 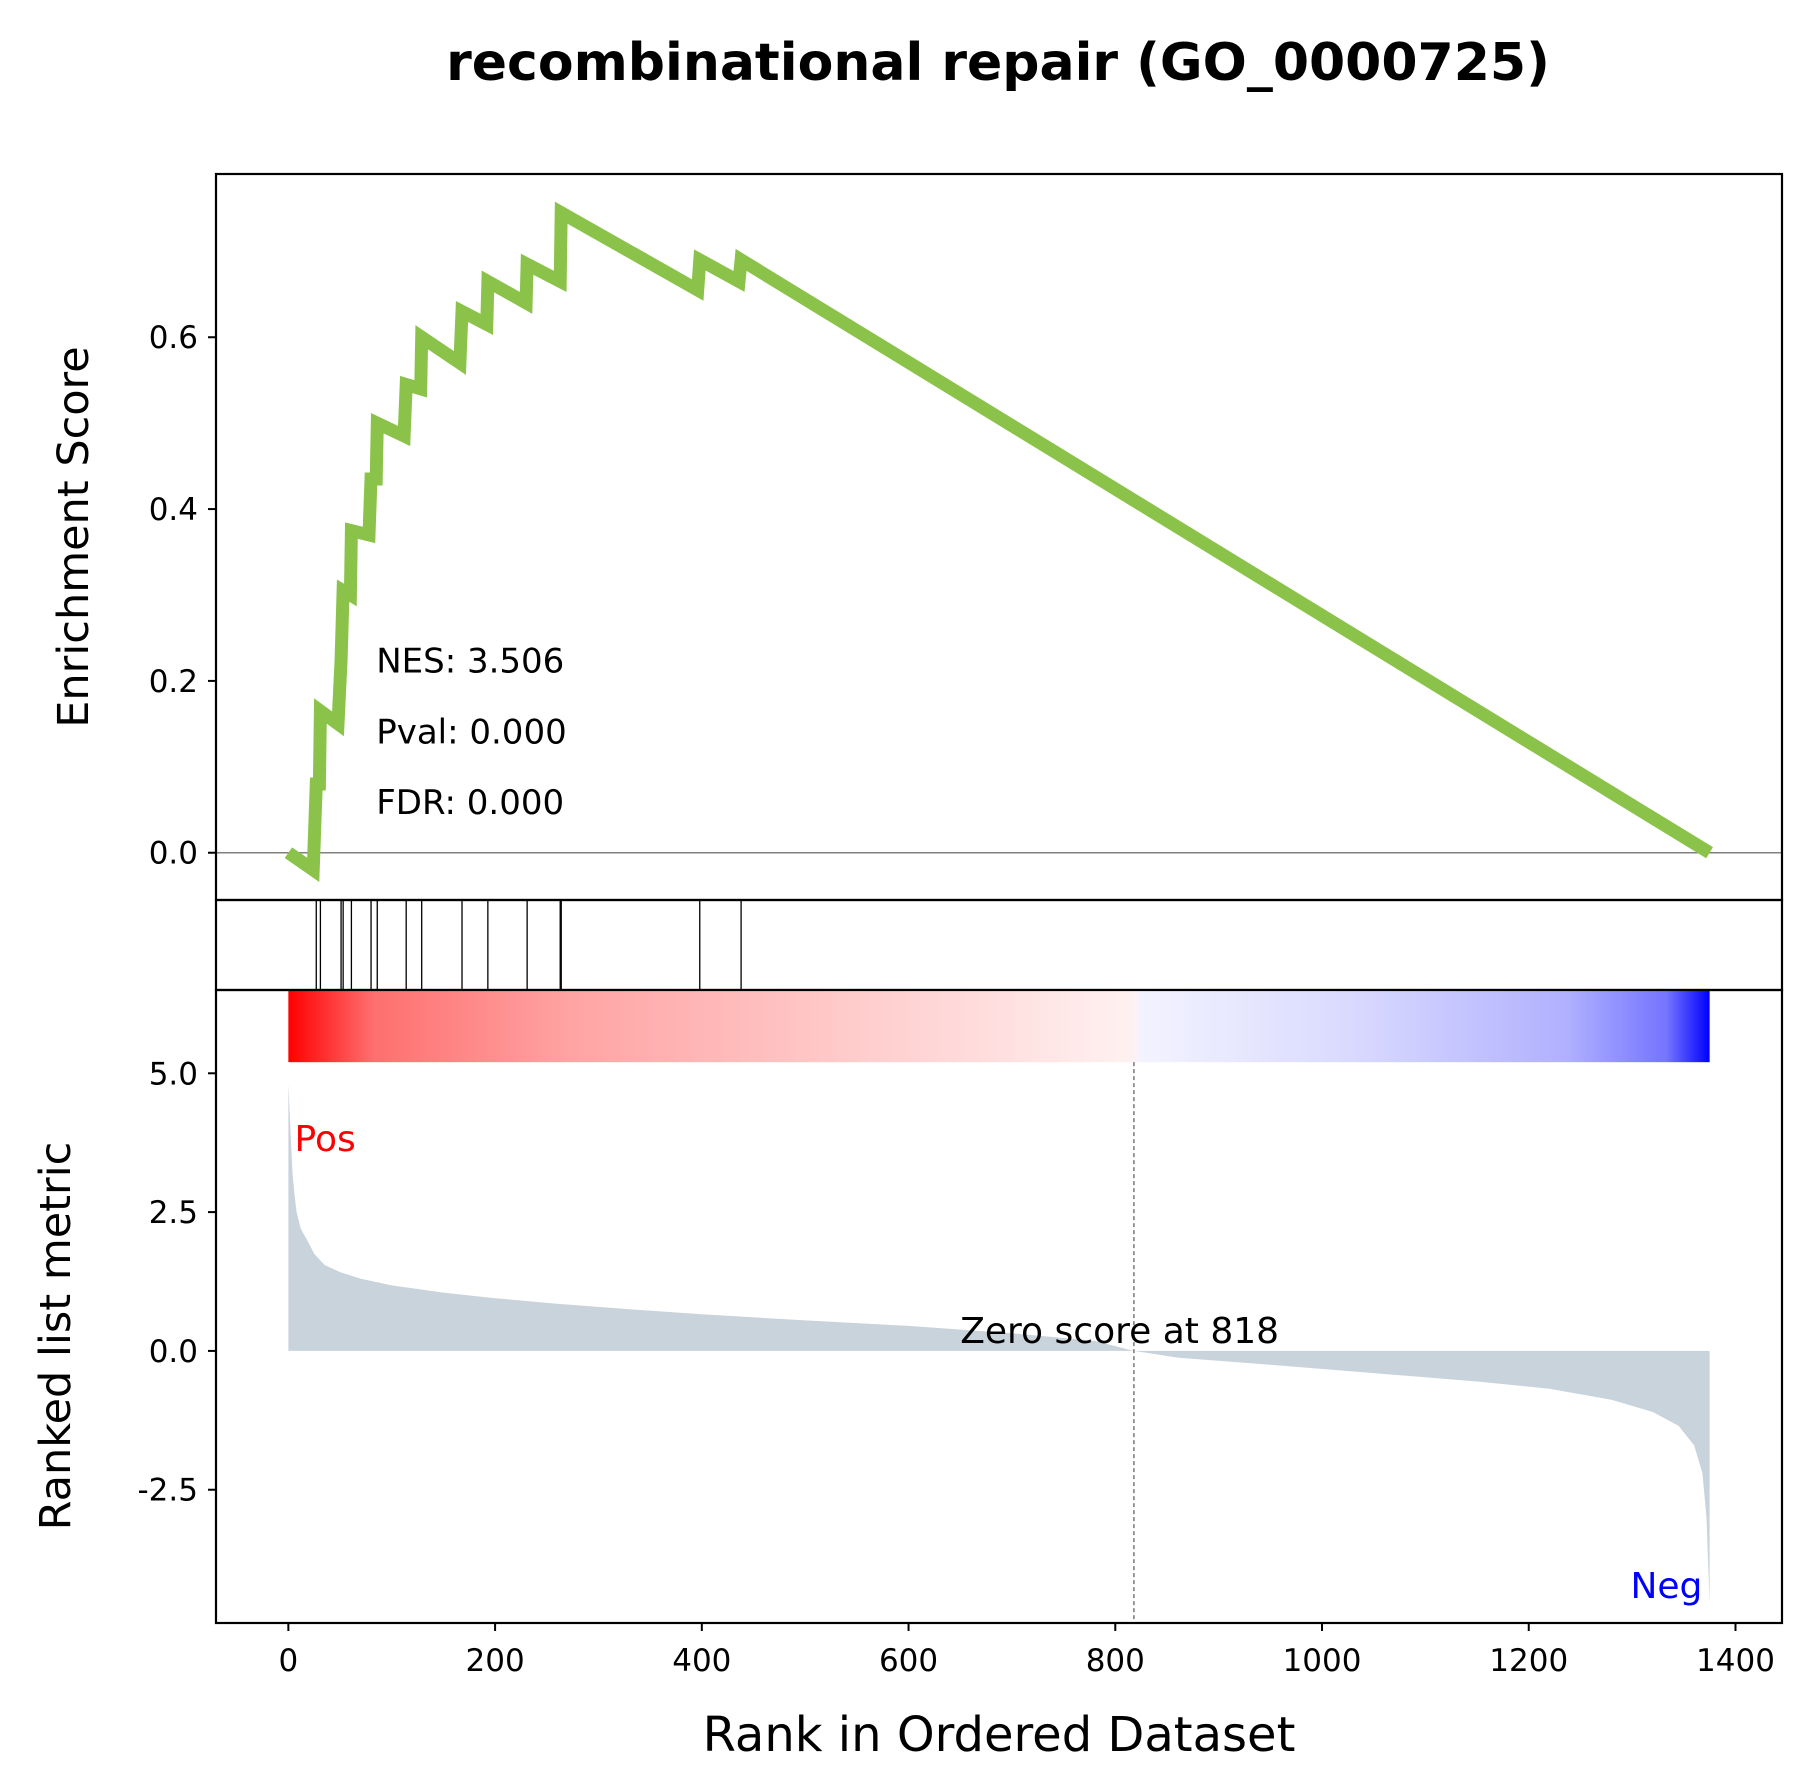 I want to click on es-stat-0: NES: 3.506, so click(x=470, y=661).